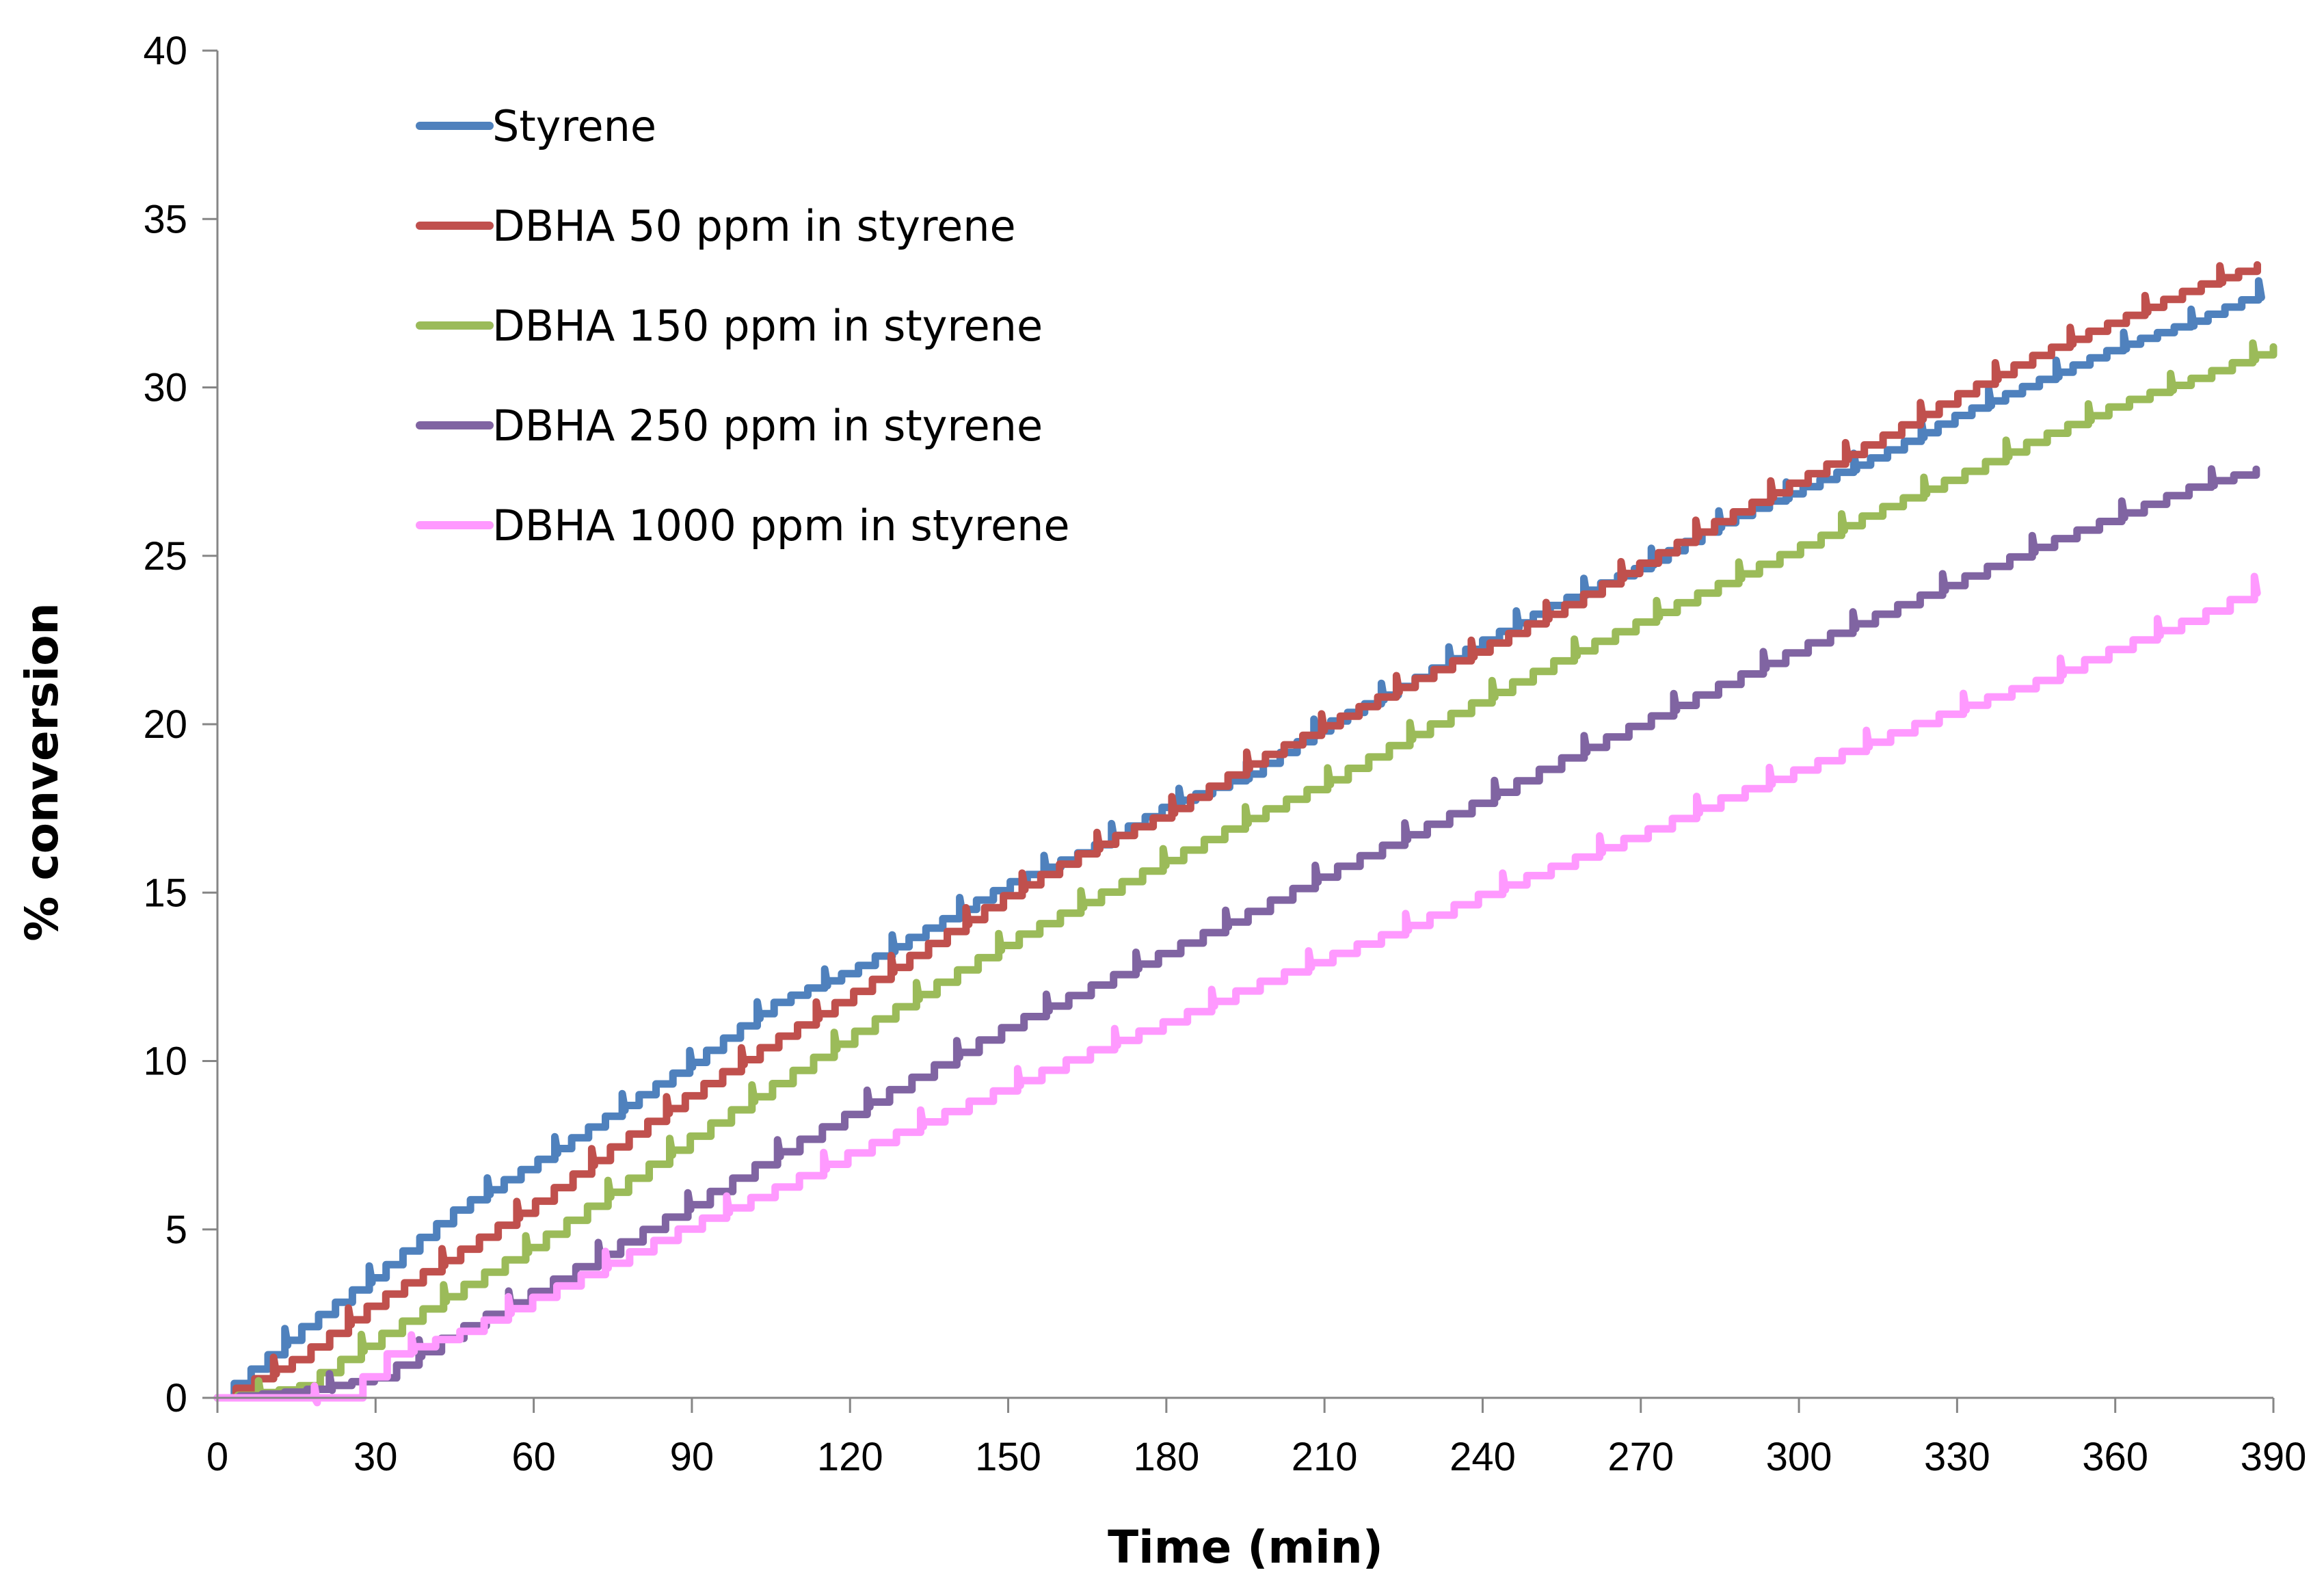 The image size is (2324, 1590). Describe the element at coordinates (574, 126) in the screenshot. I see `legend-label: Styrene` at that location.